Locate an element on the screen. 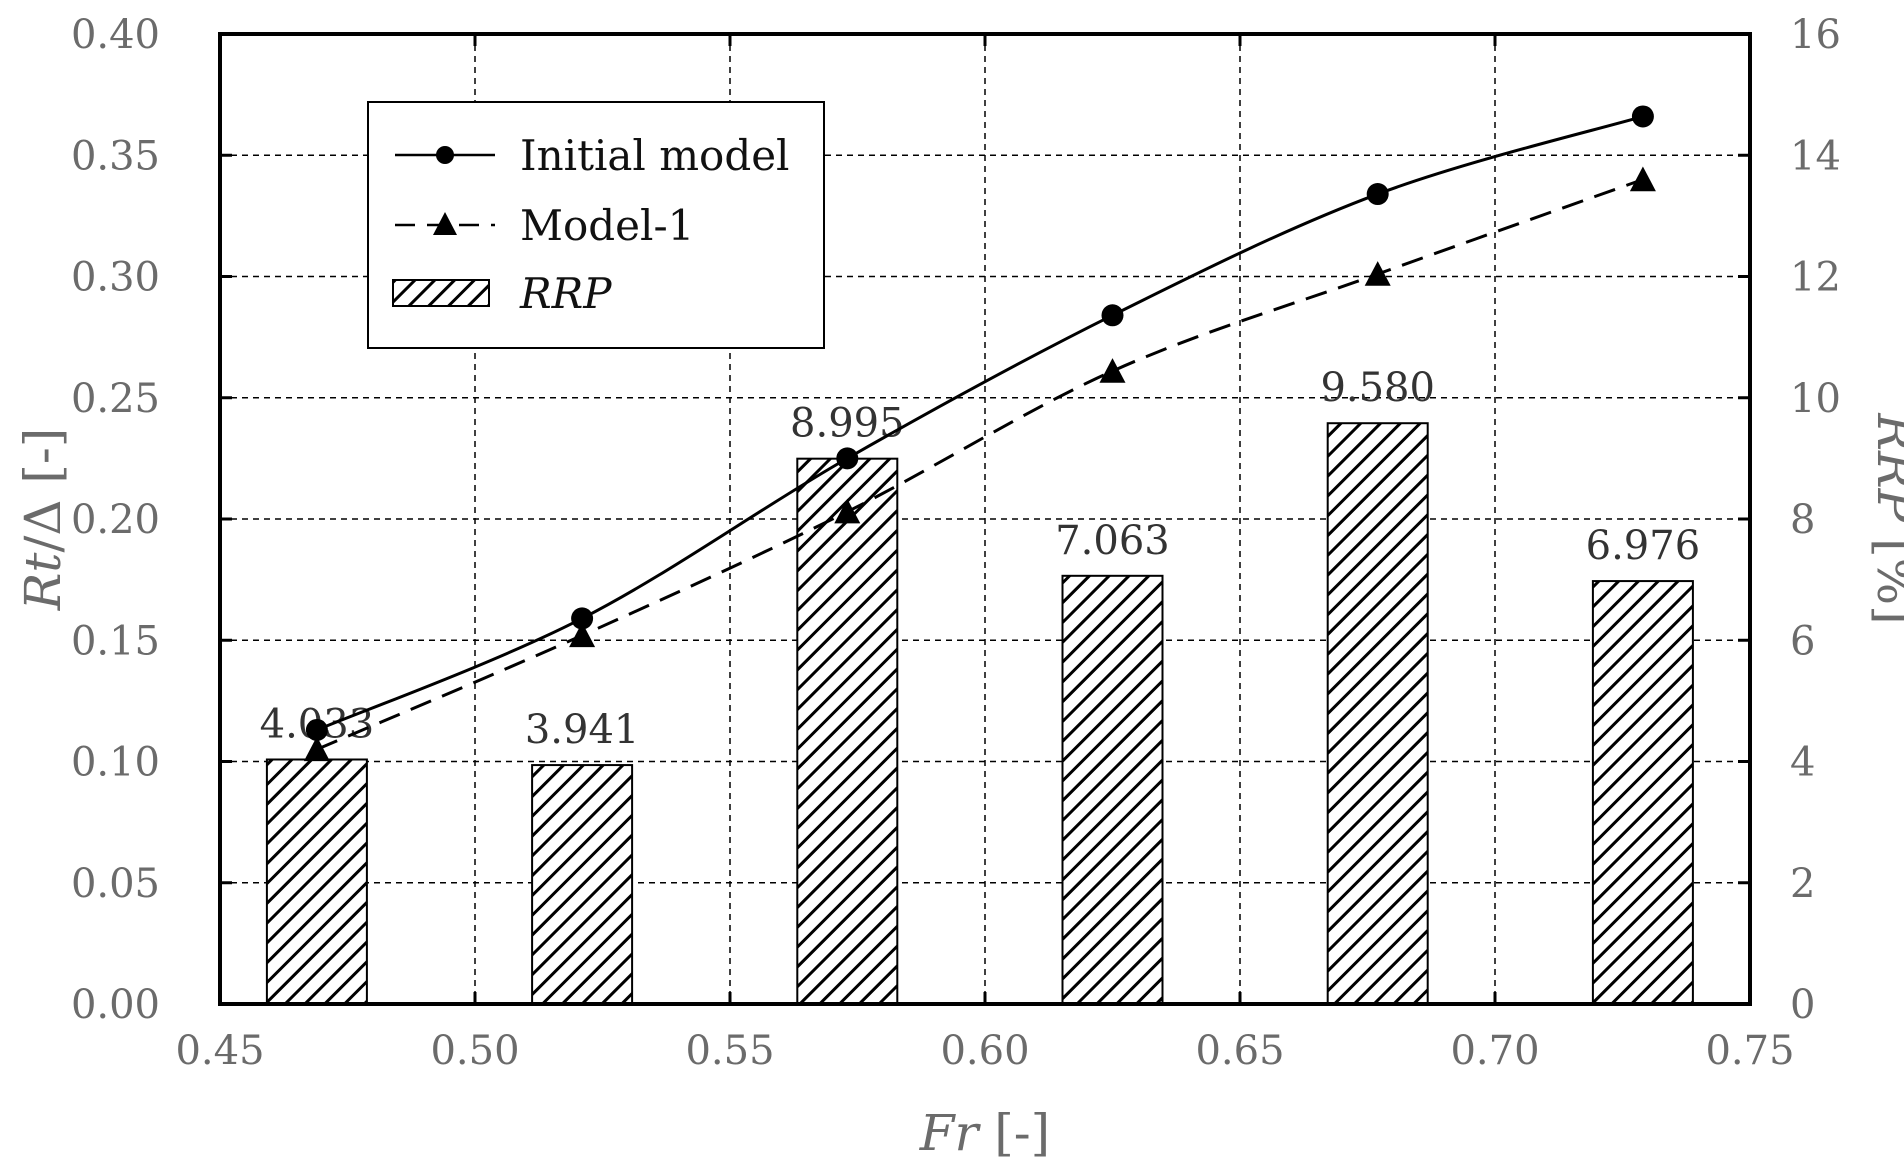 Image resolution: width=1904 pixels, height=1170 pixels. y-left-tick-label: 0.25 is located at coordinates (115, 399).